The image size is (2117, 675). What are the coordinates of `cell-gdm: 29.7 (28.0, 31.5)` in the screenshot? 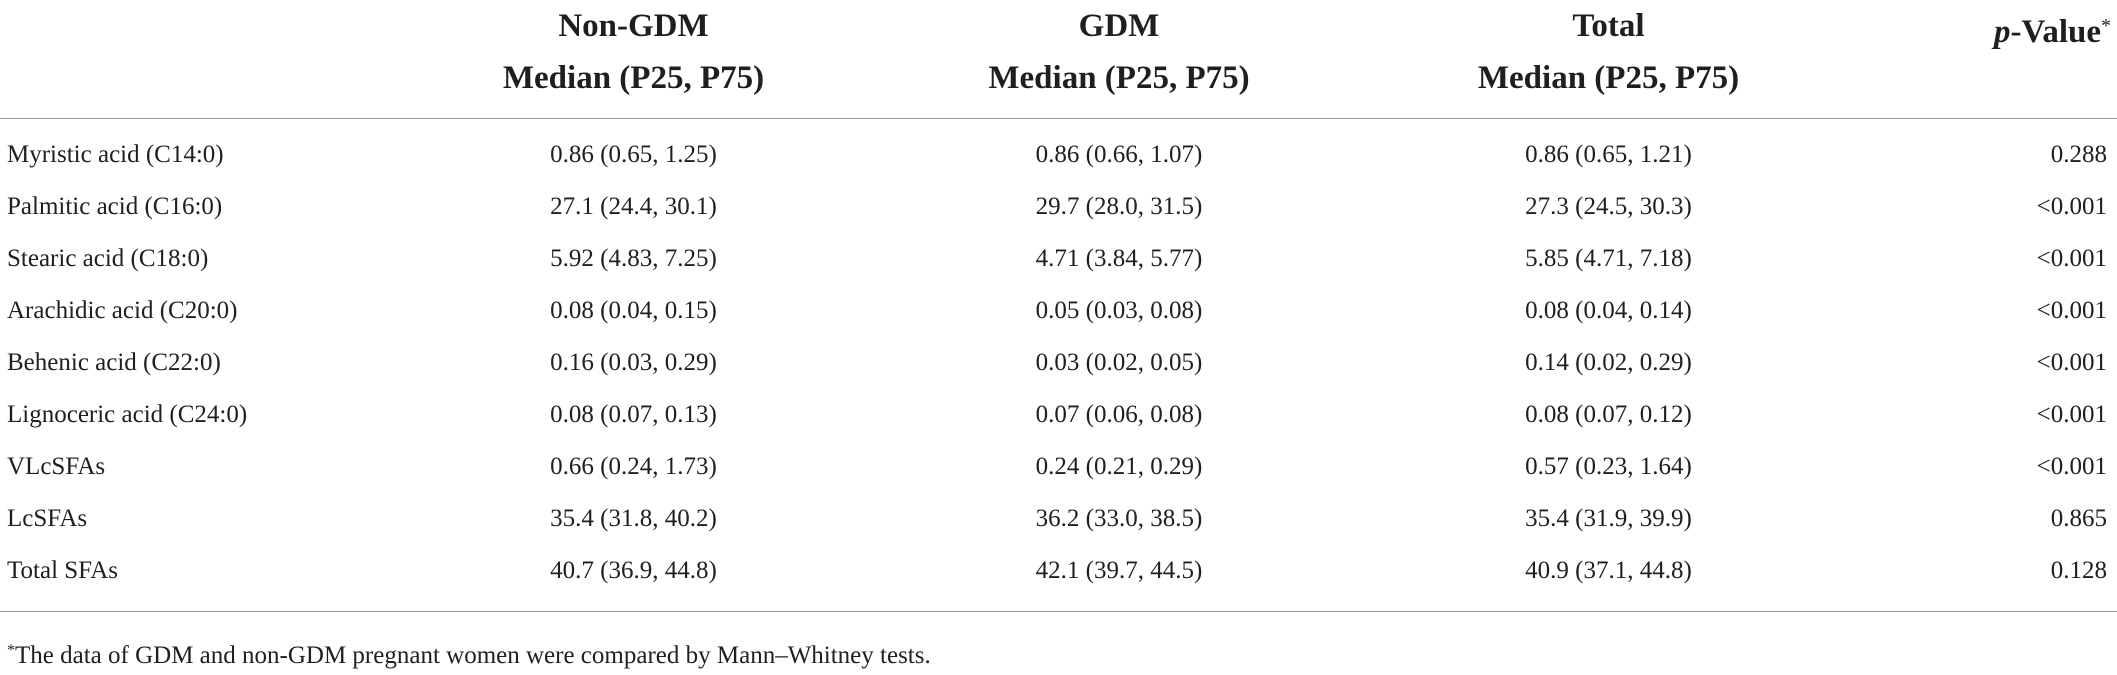 It's located at (1119, 206).